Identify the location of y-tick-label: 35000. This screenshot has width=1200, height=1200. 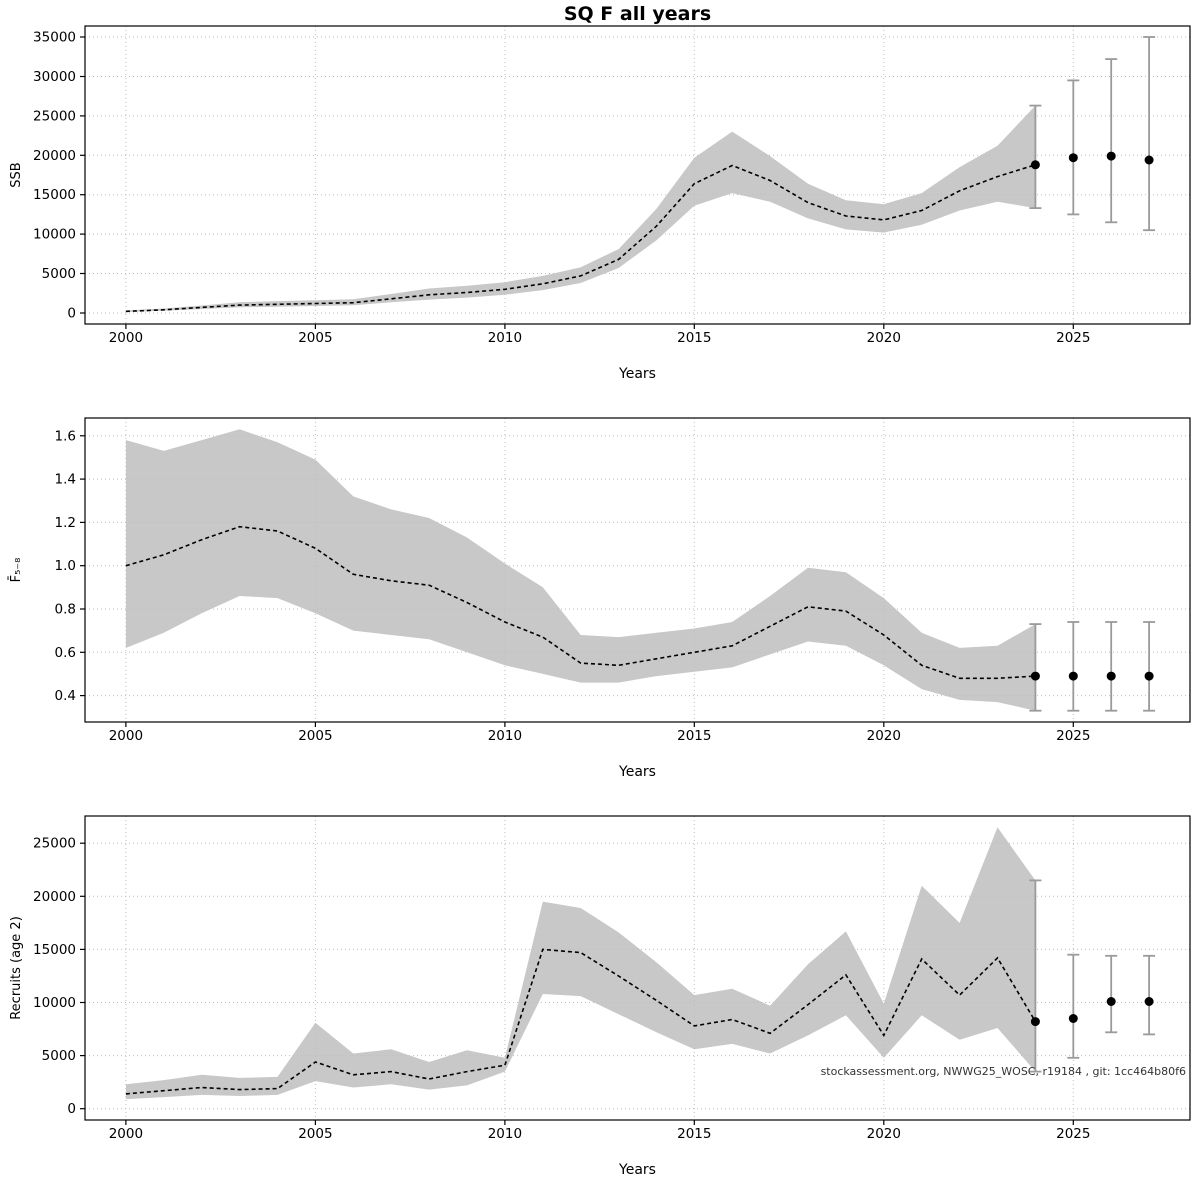
(54, 38).